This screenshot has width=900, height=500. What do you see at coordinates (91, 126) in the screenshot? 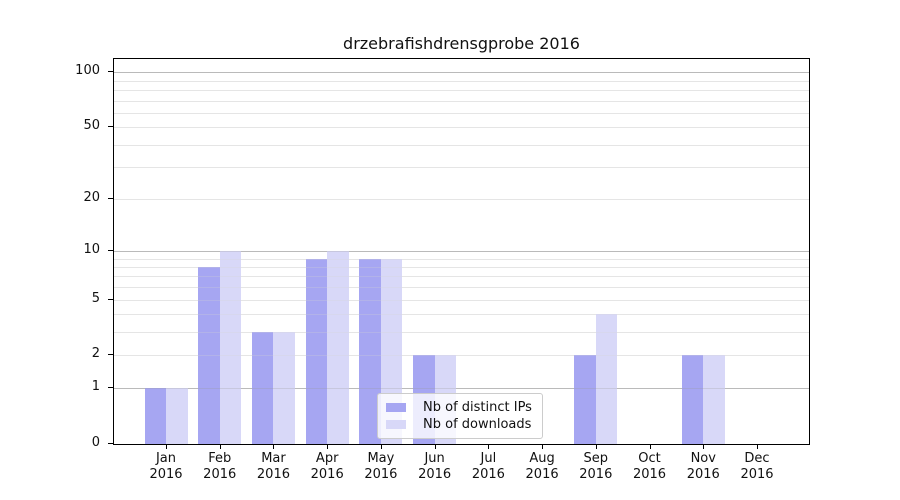
I see `y-axis-tick-label: 50` at bounding box center [91, 126].